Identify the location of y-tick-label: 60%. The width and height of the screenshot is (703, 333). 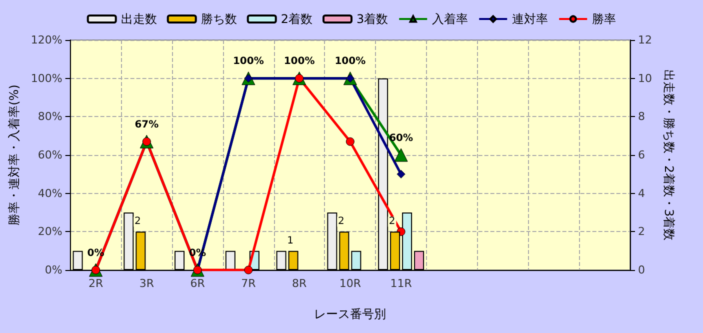
(50, 155).